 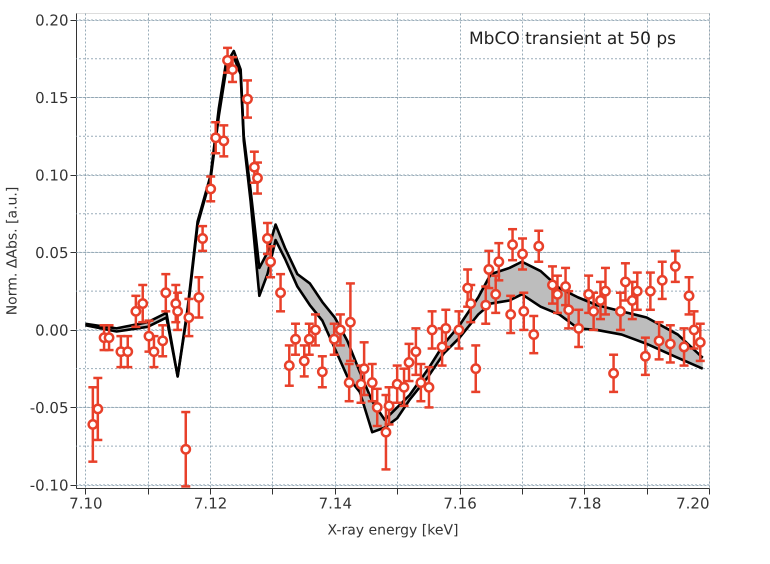 I want to click on x-tick-label: 7.20, so click(x=693, y=503).